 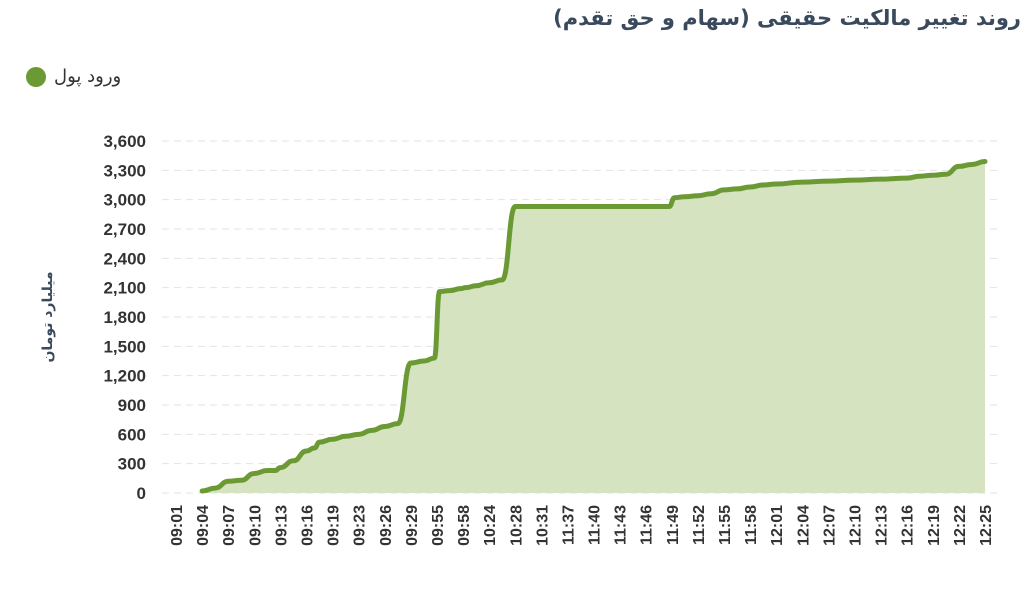 What do you see at coordinates (542, 525) in the screenshot?
I see `x-tick-label: 10:31` at bounding box center [542, 525].